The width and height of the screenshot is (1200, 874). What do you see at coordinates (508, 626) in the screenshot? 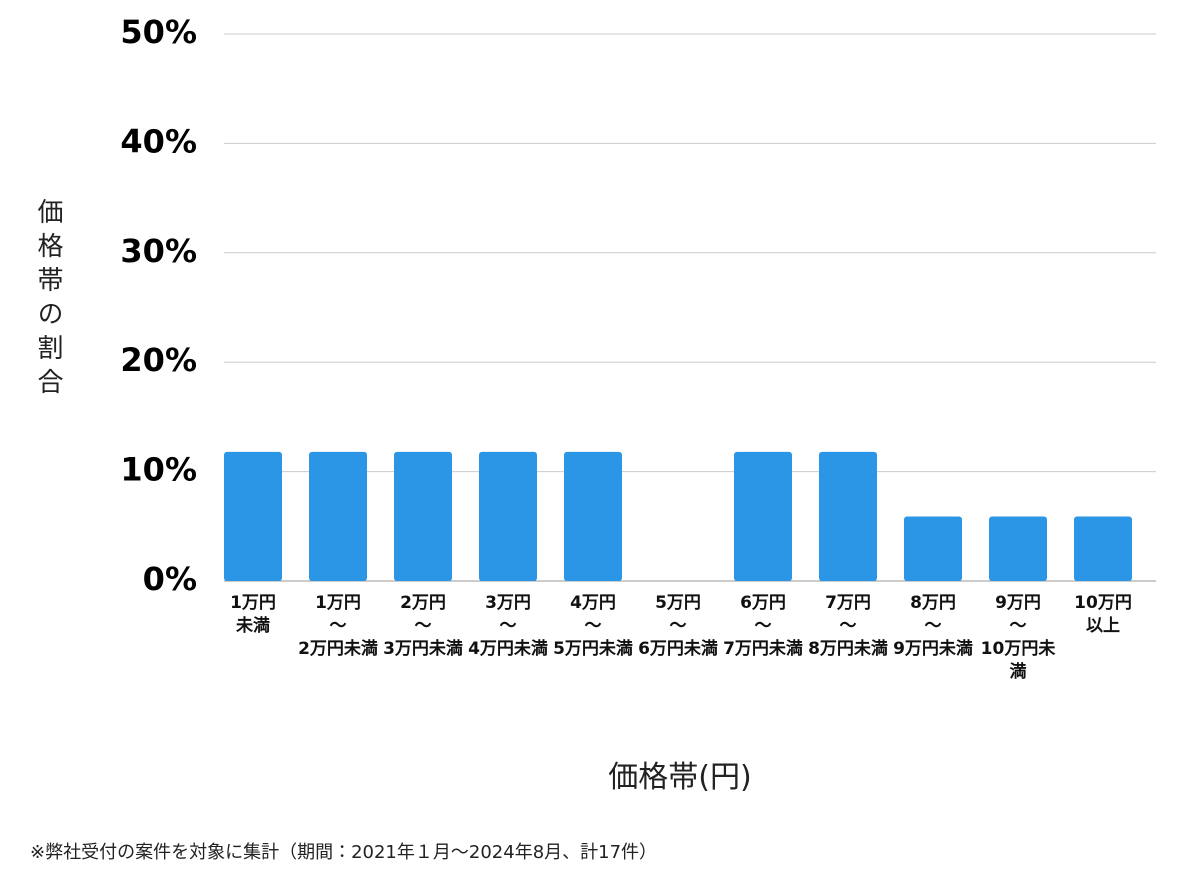
I see `x-tick-label: 3万円 〜 4万円未満` at bounding box center [508, 626].